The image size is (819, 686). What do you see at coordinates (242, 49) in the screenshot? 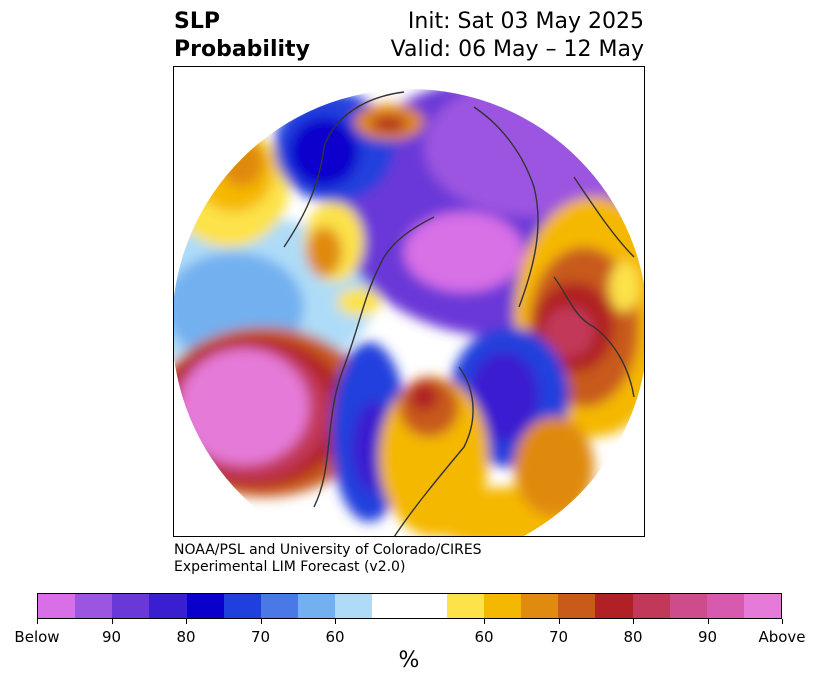
I see `title-line-2: Probability` at bounding box center [242, 49].